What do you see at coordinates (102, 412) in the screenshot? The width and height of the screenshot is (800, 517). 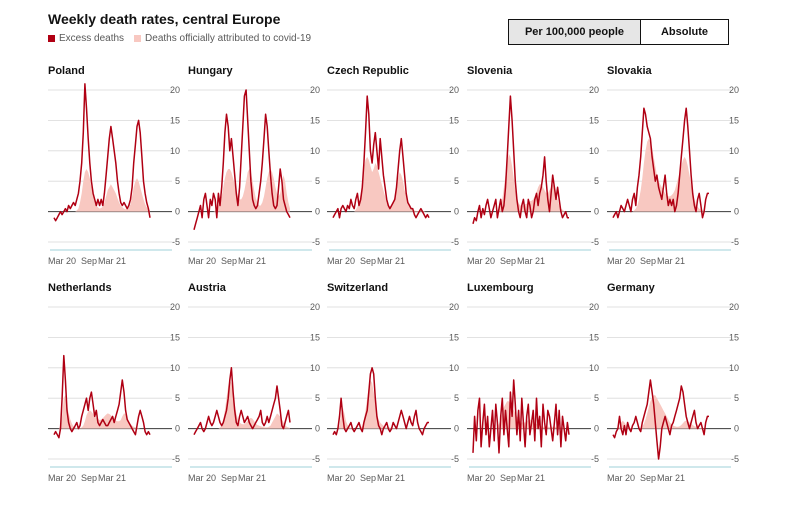 I see `official-deaths-area-netherlands` at bounding box center [102, 412].